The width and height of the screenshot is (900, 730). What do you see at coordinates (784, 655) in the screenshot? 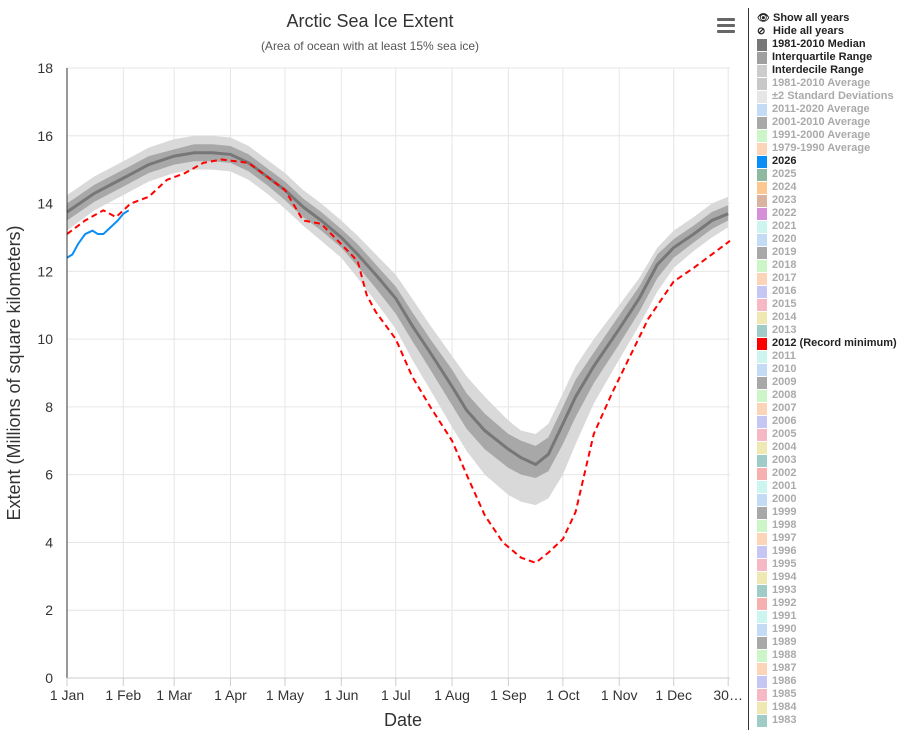
I see `legend-label: 1988` at bounding box center [784, 655].